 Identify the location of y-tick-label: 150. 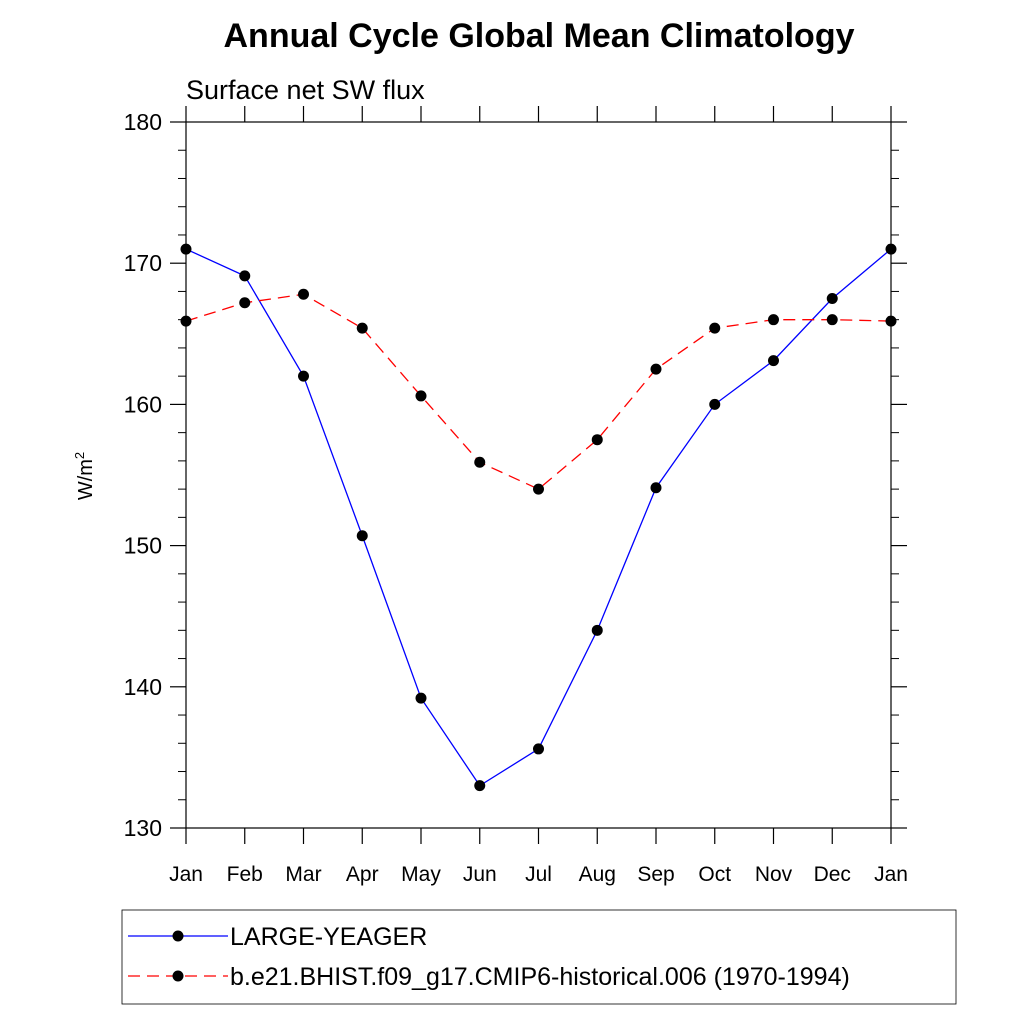
(143, 546).